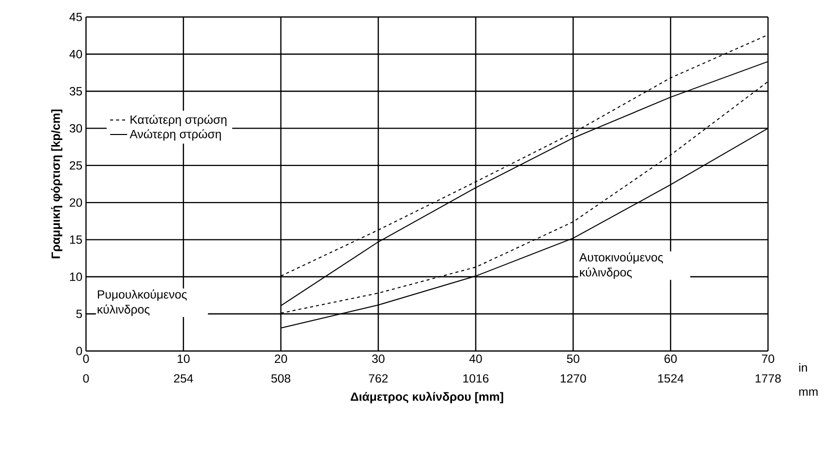 This screenshot has width=835, height=462. What do you see at coordinates (56, 184) in the screenshot?
I see `y-axis-title: Γραμμική φόρτιση [kp/cm]` at bounding box center [56, 184].